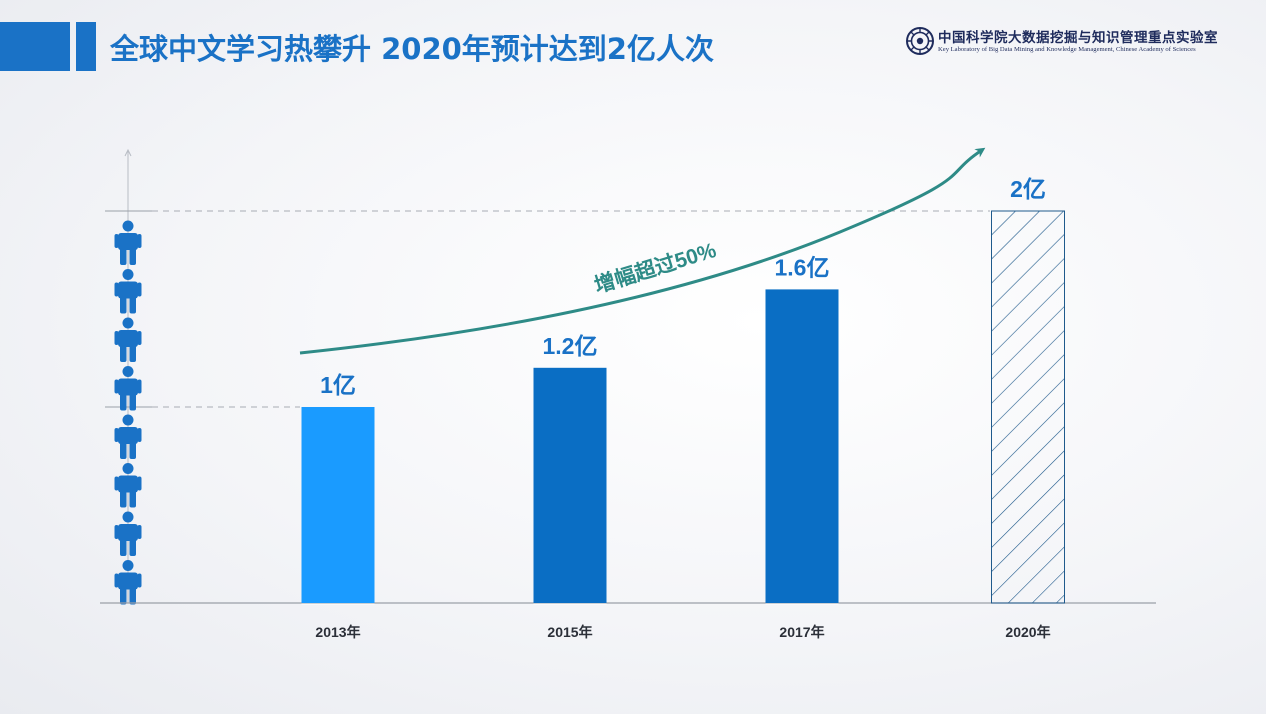 This screenshot has height=714, width=1266. Describe the element at coordinates (128, 152) in the screenshot. I see `y-axis-arrow` at that location.